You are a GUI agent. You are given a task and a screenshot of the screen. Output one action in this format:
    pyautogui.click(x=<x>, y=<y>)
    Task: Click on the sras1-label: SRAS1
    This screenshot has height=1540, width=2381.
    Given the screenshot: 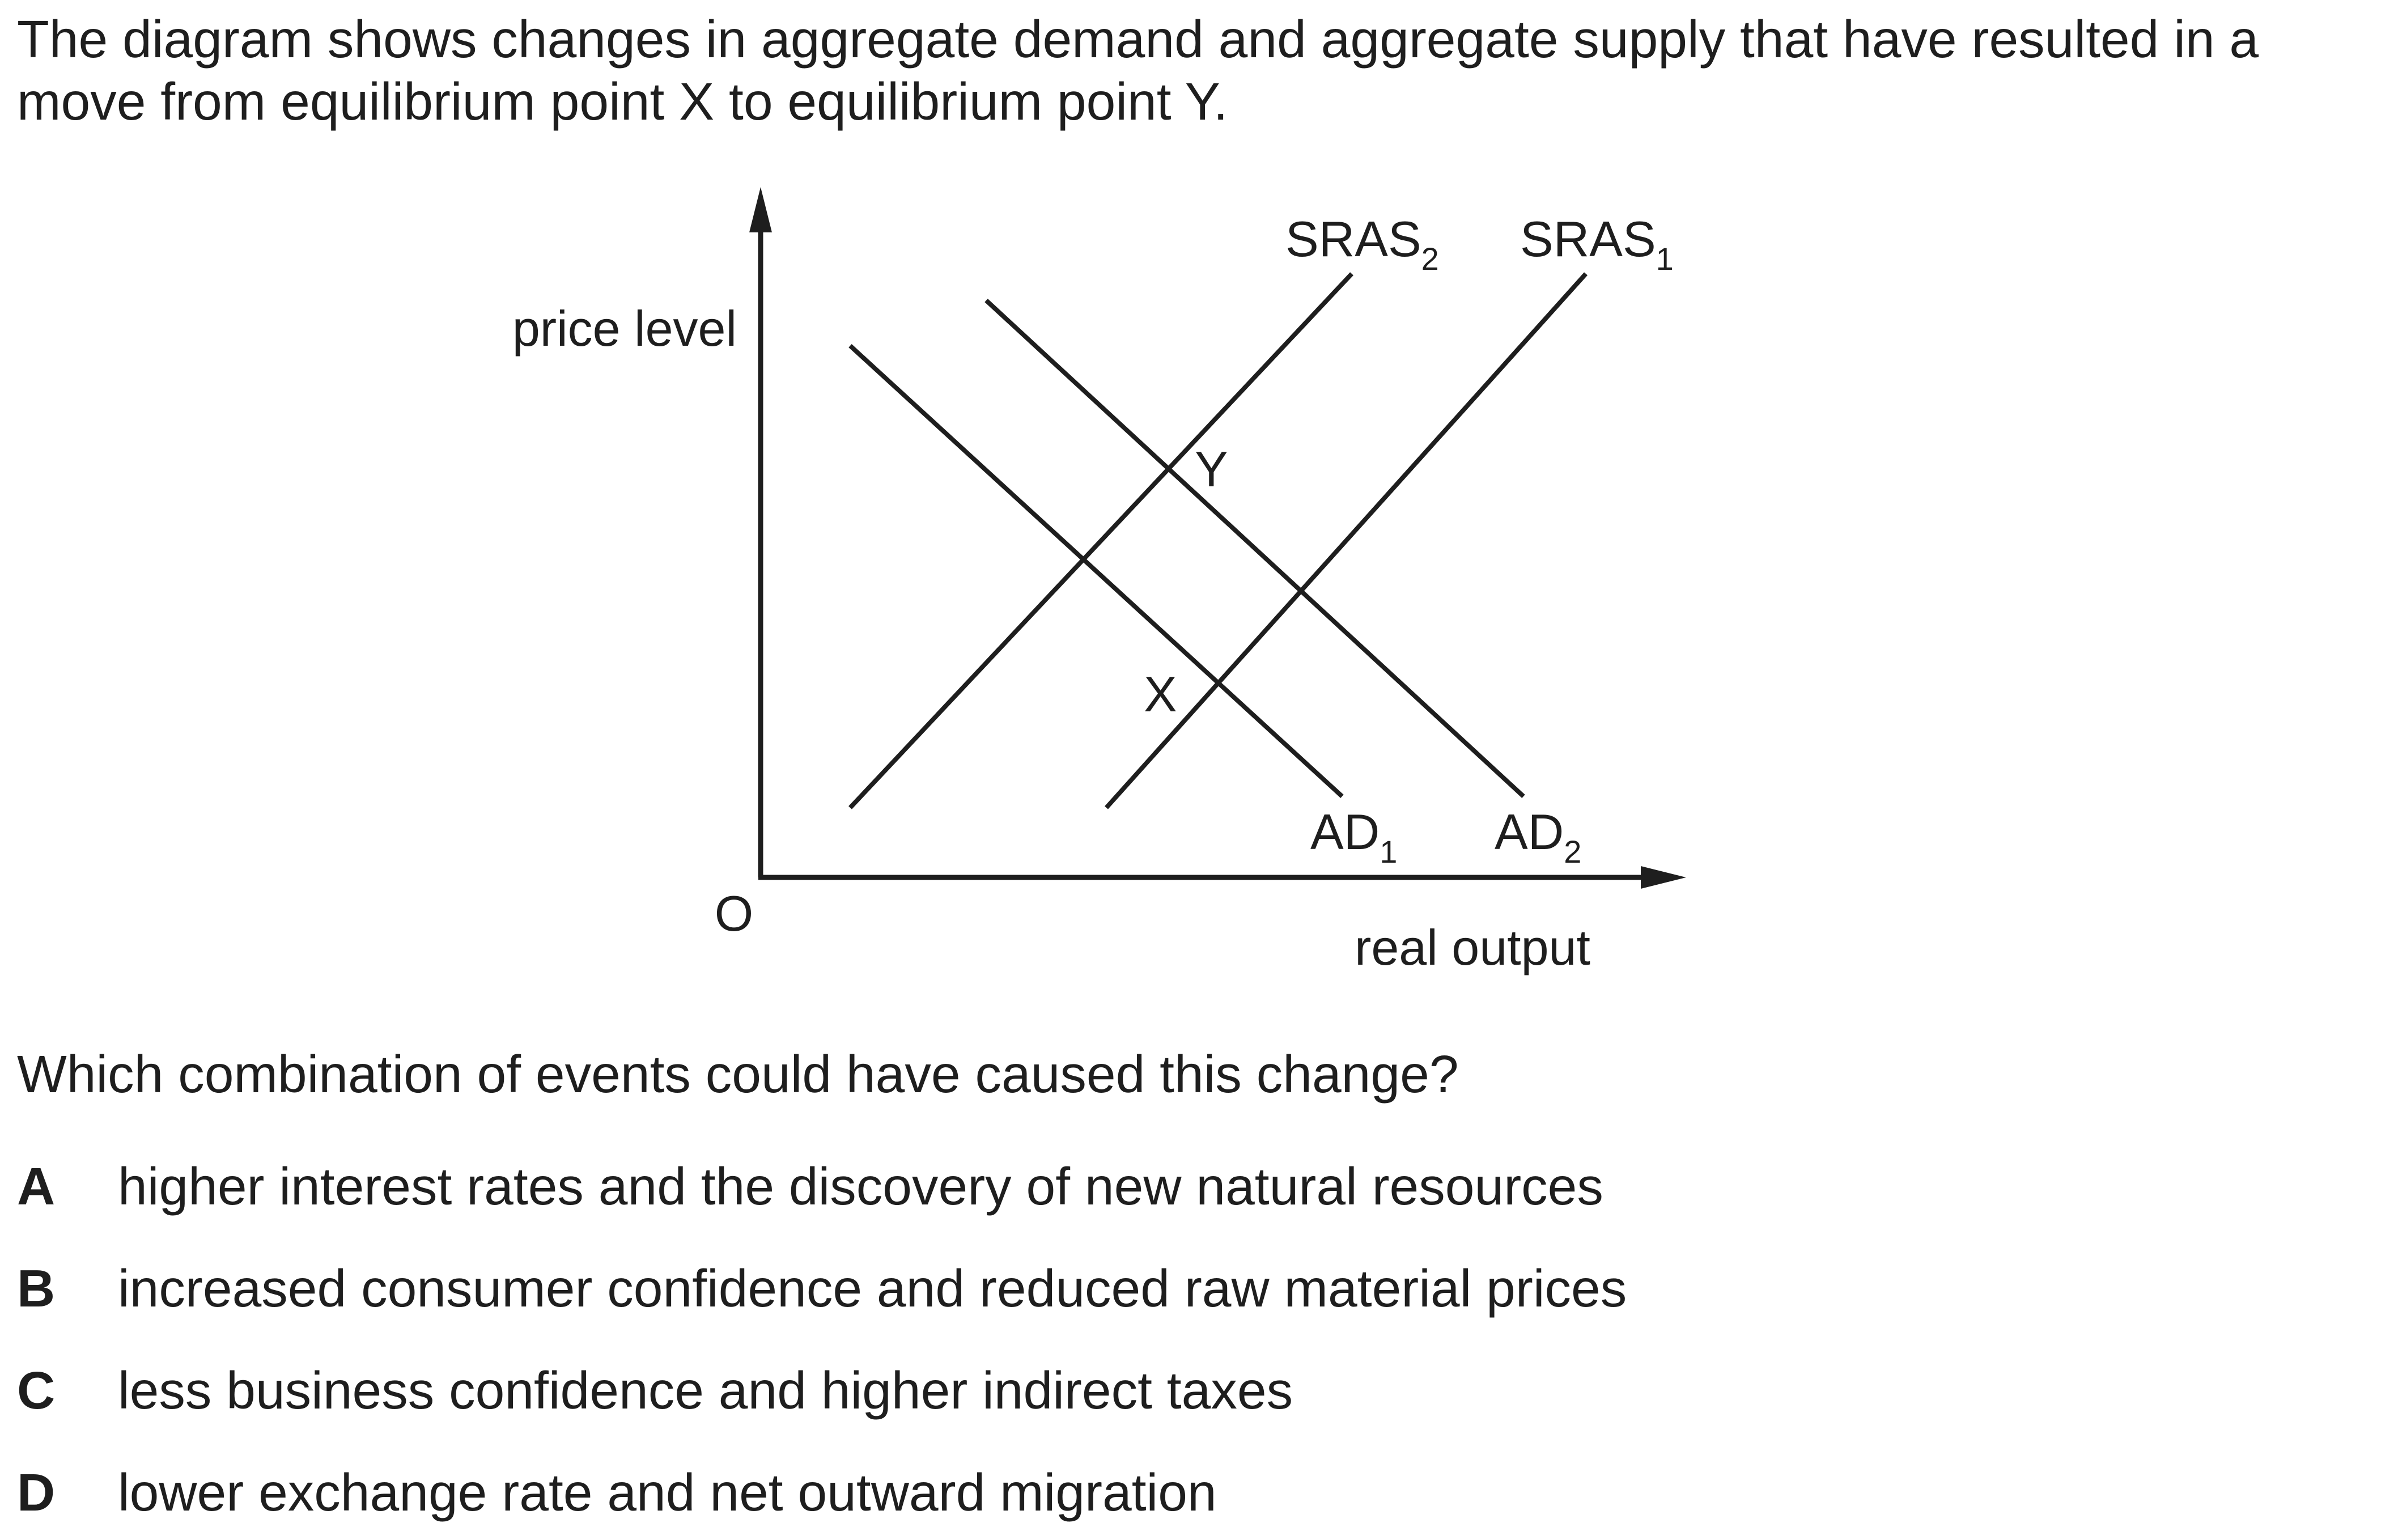 What is the action you would take?
    pyautogui.click(x=1597, y=244)
    